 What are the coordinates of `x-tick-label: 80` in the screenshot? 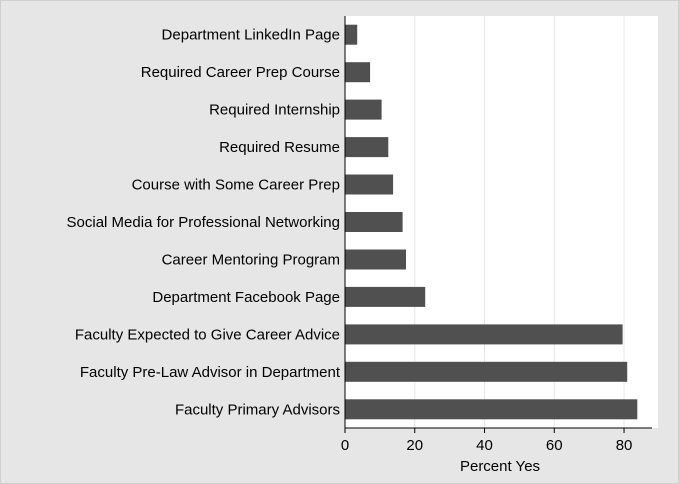 It's located at (624, 445).